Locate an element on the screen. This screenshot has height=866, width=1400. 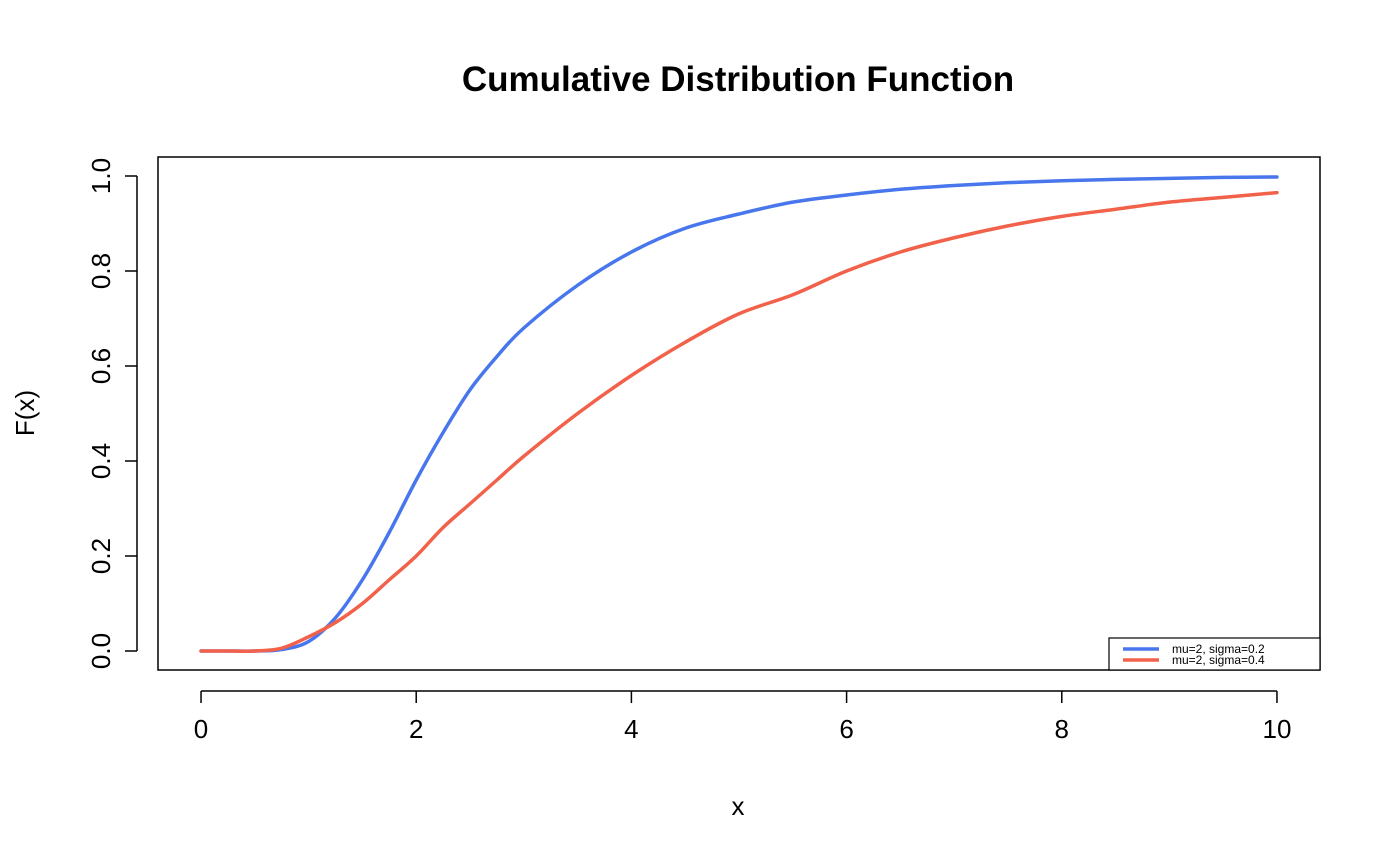
x-tick-label: 10 is located at coordinates (1277, 729).